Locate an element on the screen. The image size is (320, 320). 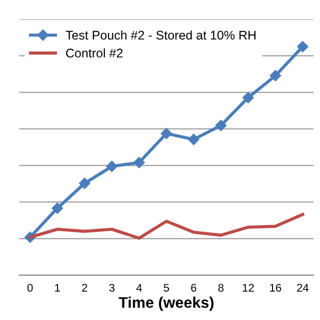
legend-label: Control #2 is located at coordinates (94, 53).